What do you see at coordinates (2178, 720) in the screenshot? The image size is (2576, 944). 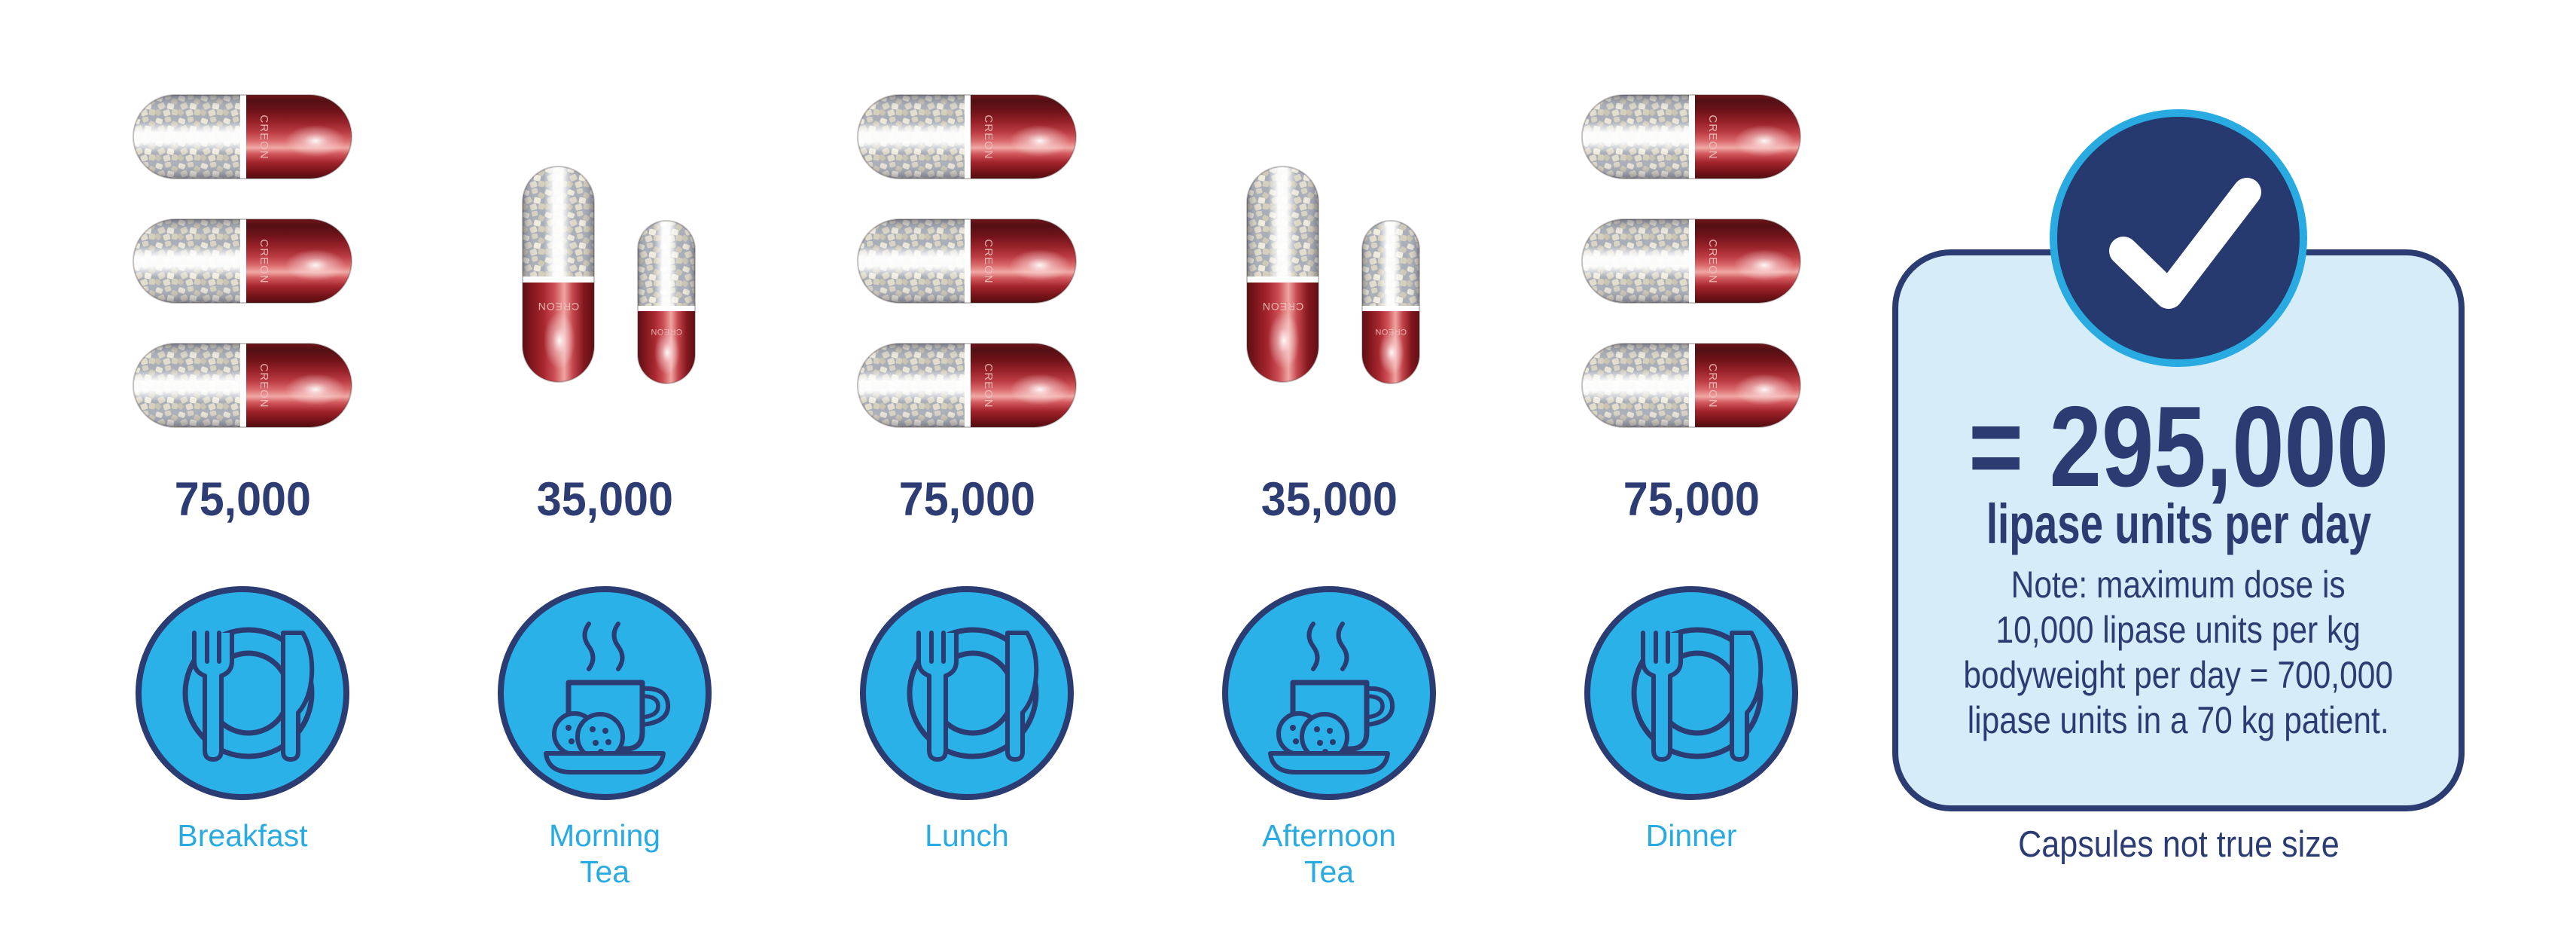 I see `note-line: lipase units in a 70 kg patient.` at bounding box center [2178, 720].